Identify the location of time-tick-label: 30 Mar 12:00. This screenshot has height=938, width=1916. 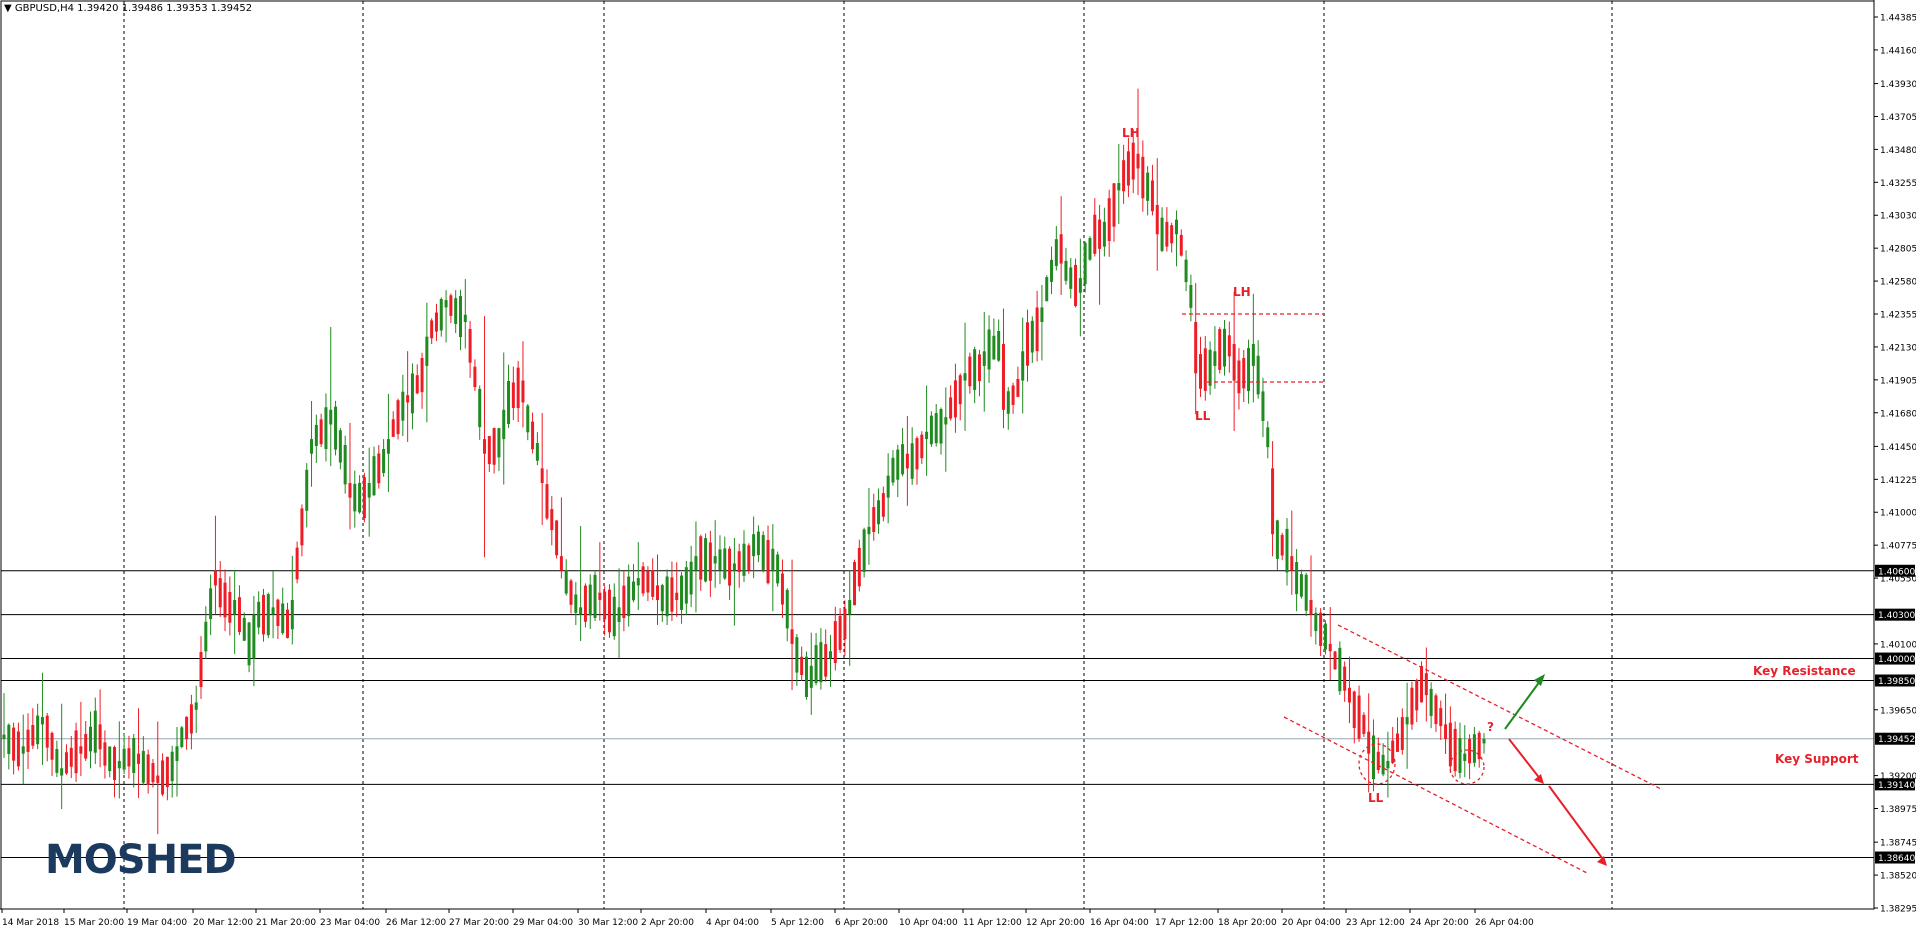
(608, 923).